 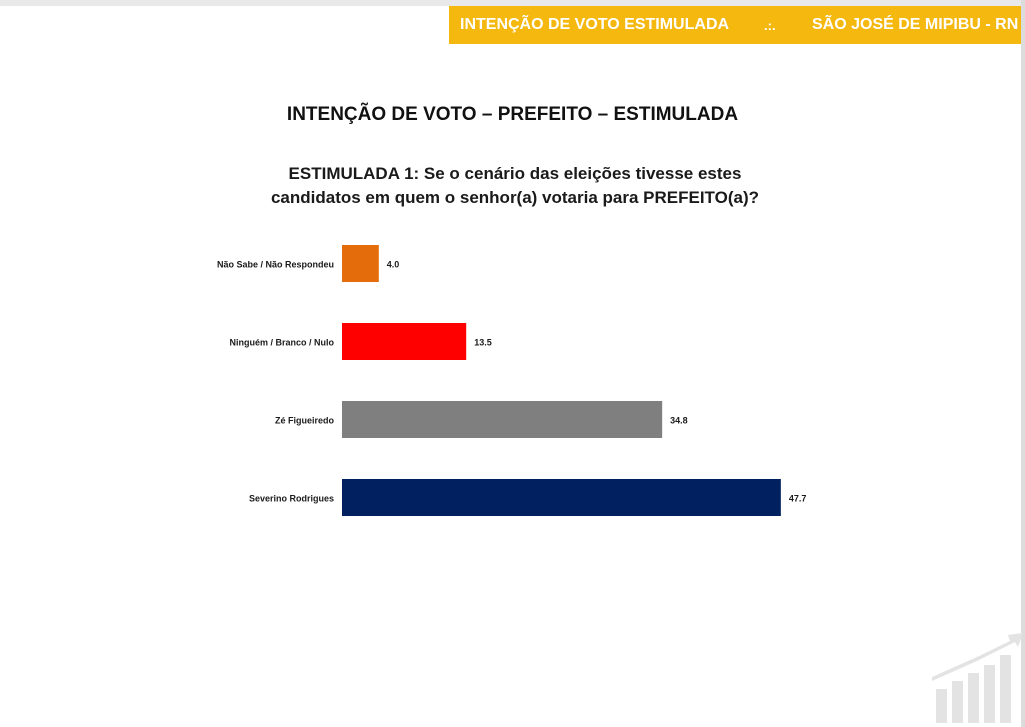 What do you see at coordinates (291, 499) in the screenshot?
I see `category-label: Severino Rodrigues` at bounding box center [291, 499].